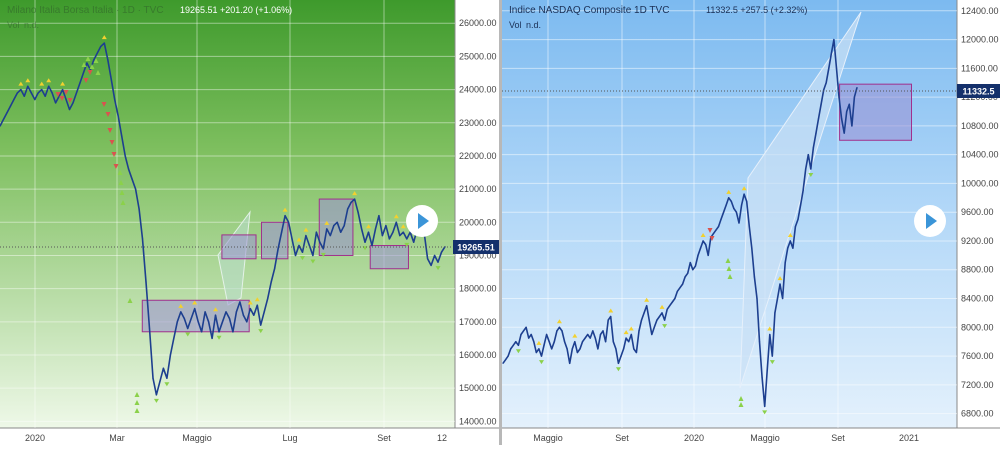 The image size is (1000, 450). What do you see at coordinates (875, 112) in the screenshot?
I see `right-range-boxes` at bounding box center [875, 112].